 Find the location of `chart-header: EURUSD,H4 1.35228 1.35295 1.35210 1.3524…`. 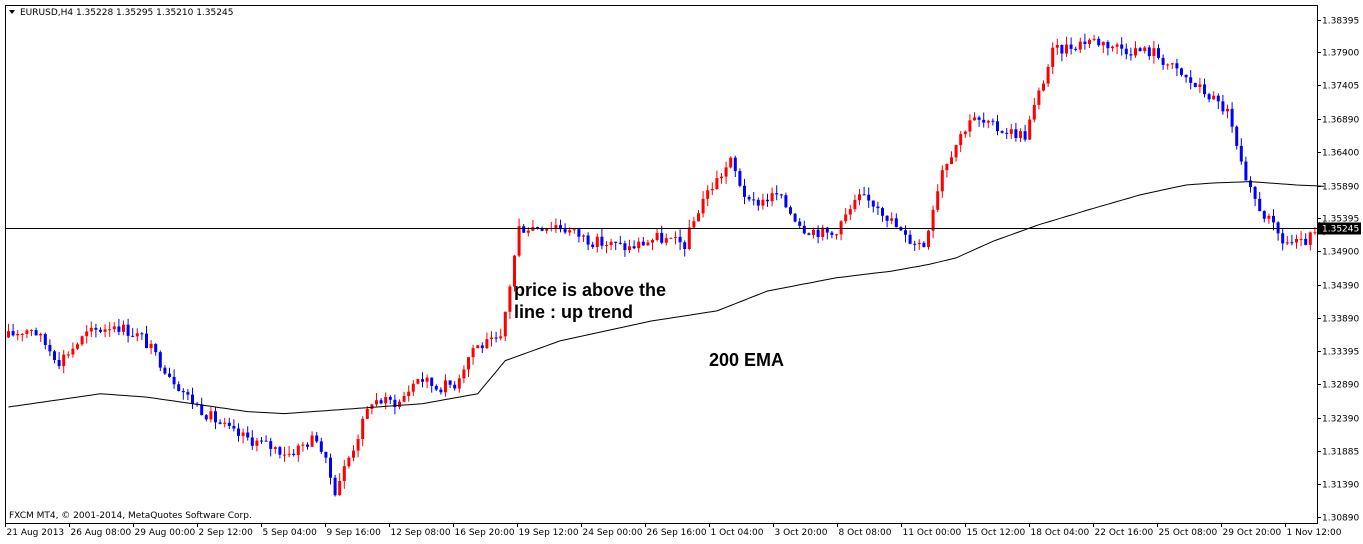

chart-header: EURUSD,H4 1.35228 1.35295 1.35210 1.3524… is located at coordinates (121, 13).